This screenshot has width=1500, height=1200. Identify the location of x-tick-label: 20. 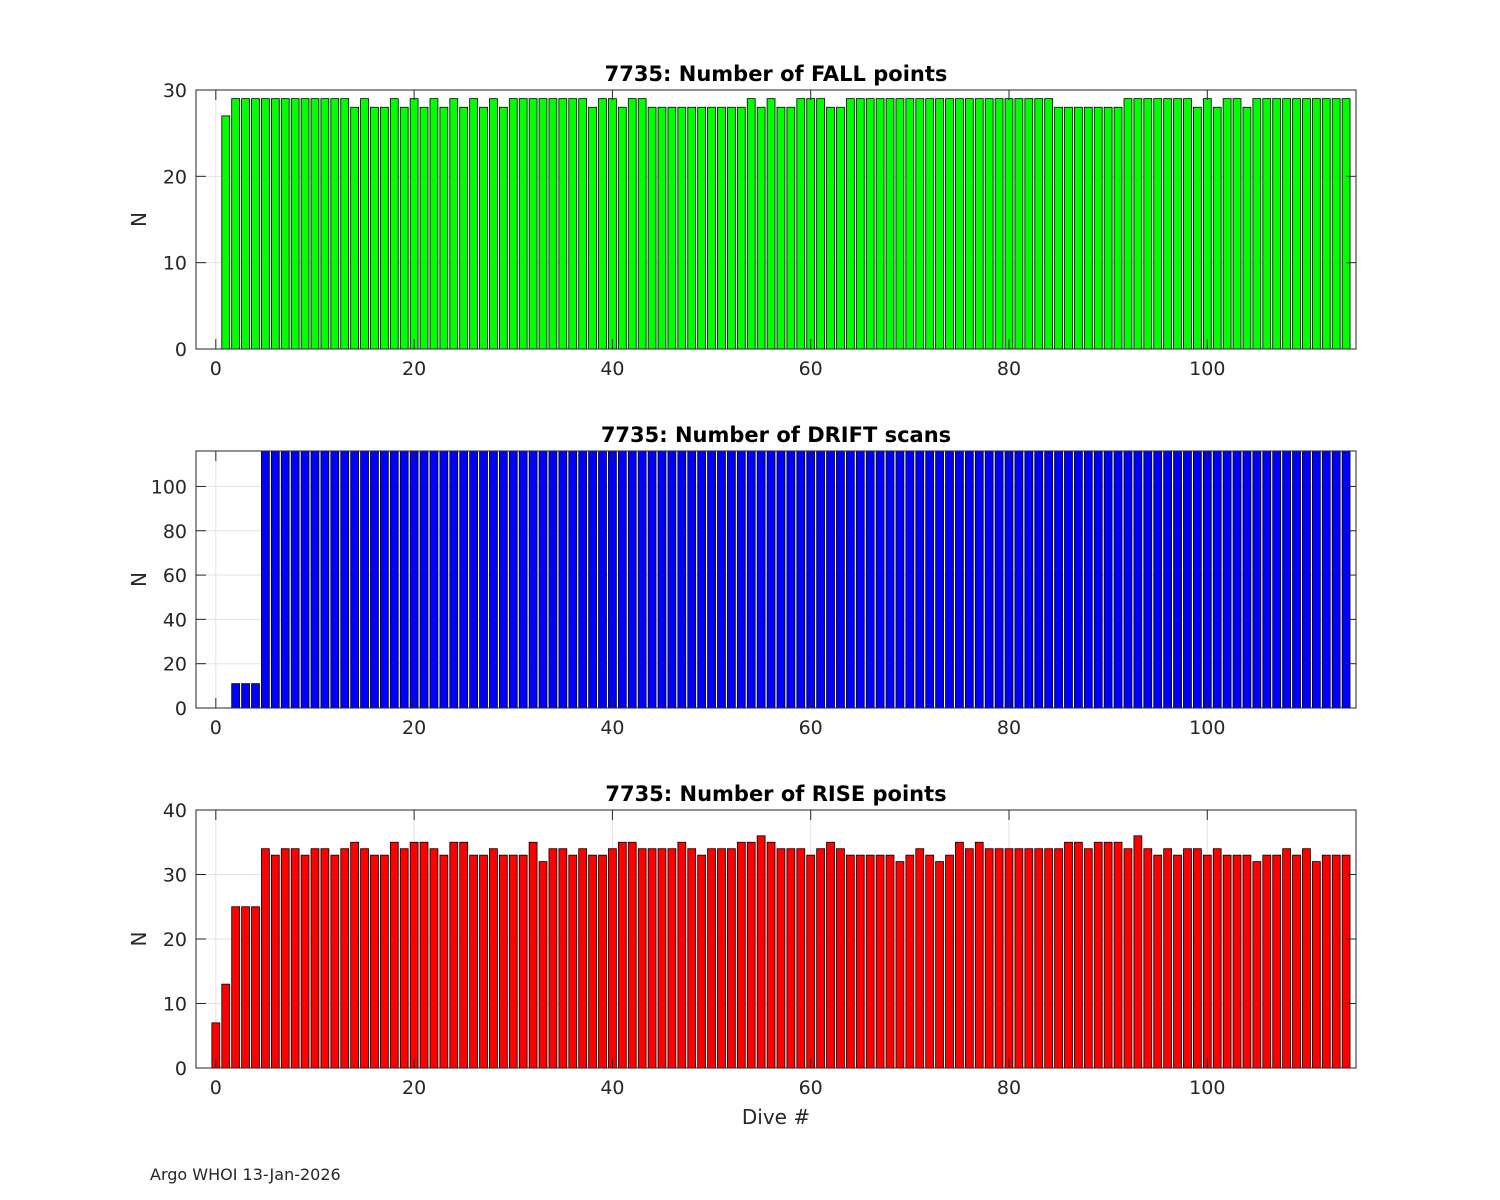
(414, 728).